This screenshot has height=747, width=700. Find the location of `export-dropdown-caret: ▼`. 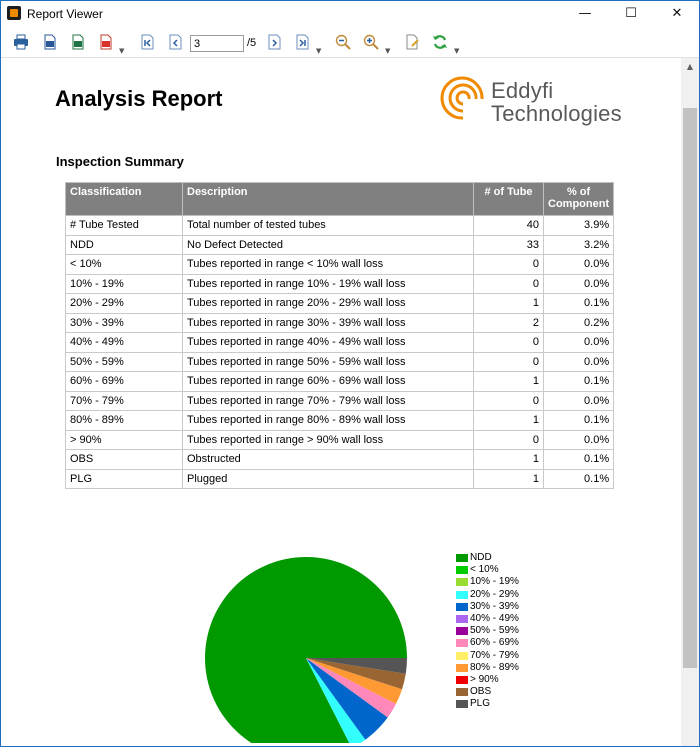

export-dropdown-caret: ▼ is located at coordinates (122, 51).